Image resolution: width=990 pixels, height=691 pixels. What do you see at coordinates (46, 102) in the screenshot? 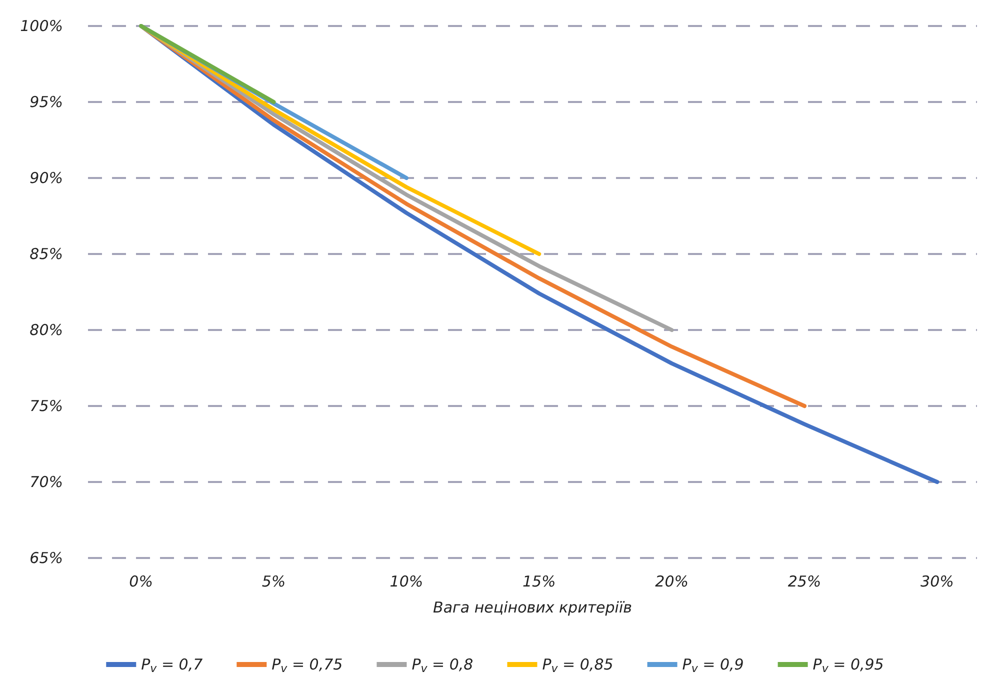
I see `y-tick-label: 95%` at bounding box center [46, 102].